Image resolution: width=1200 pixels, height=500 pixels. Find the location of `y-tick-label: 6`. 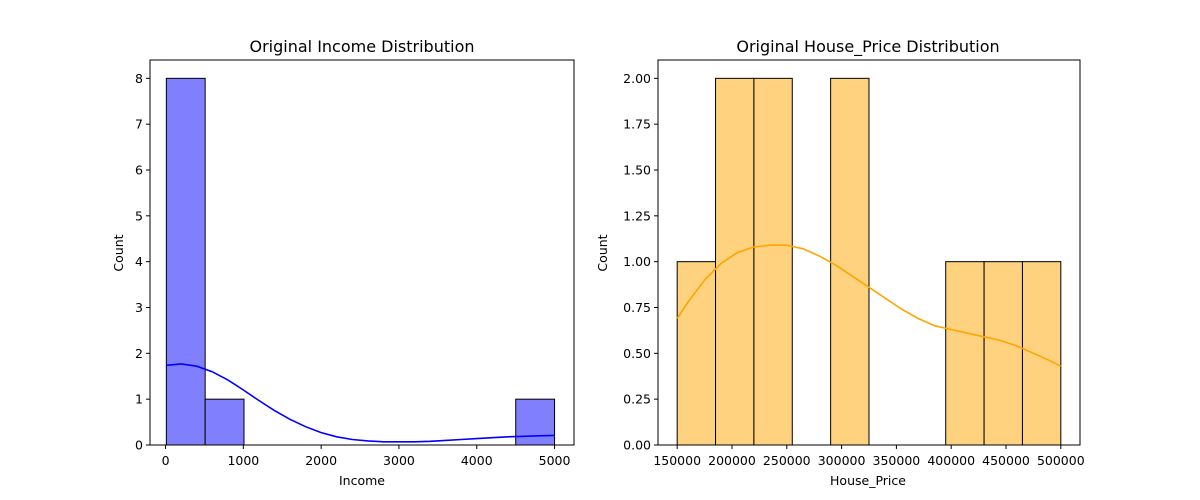

y-tick-label: 6 is located at coordinates (139, 170).